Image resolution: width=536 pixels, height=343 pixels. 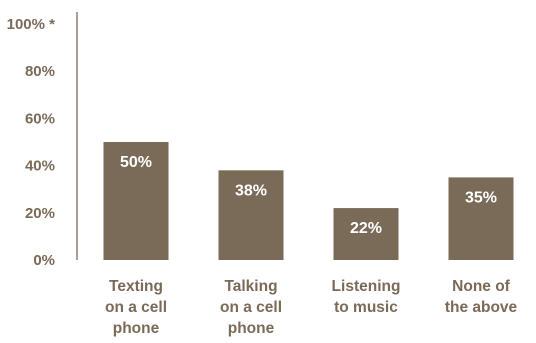 I want to click on y-tick-label: 40%, so click(x=40, y=166).